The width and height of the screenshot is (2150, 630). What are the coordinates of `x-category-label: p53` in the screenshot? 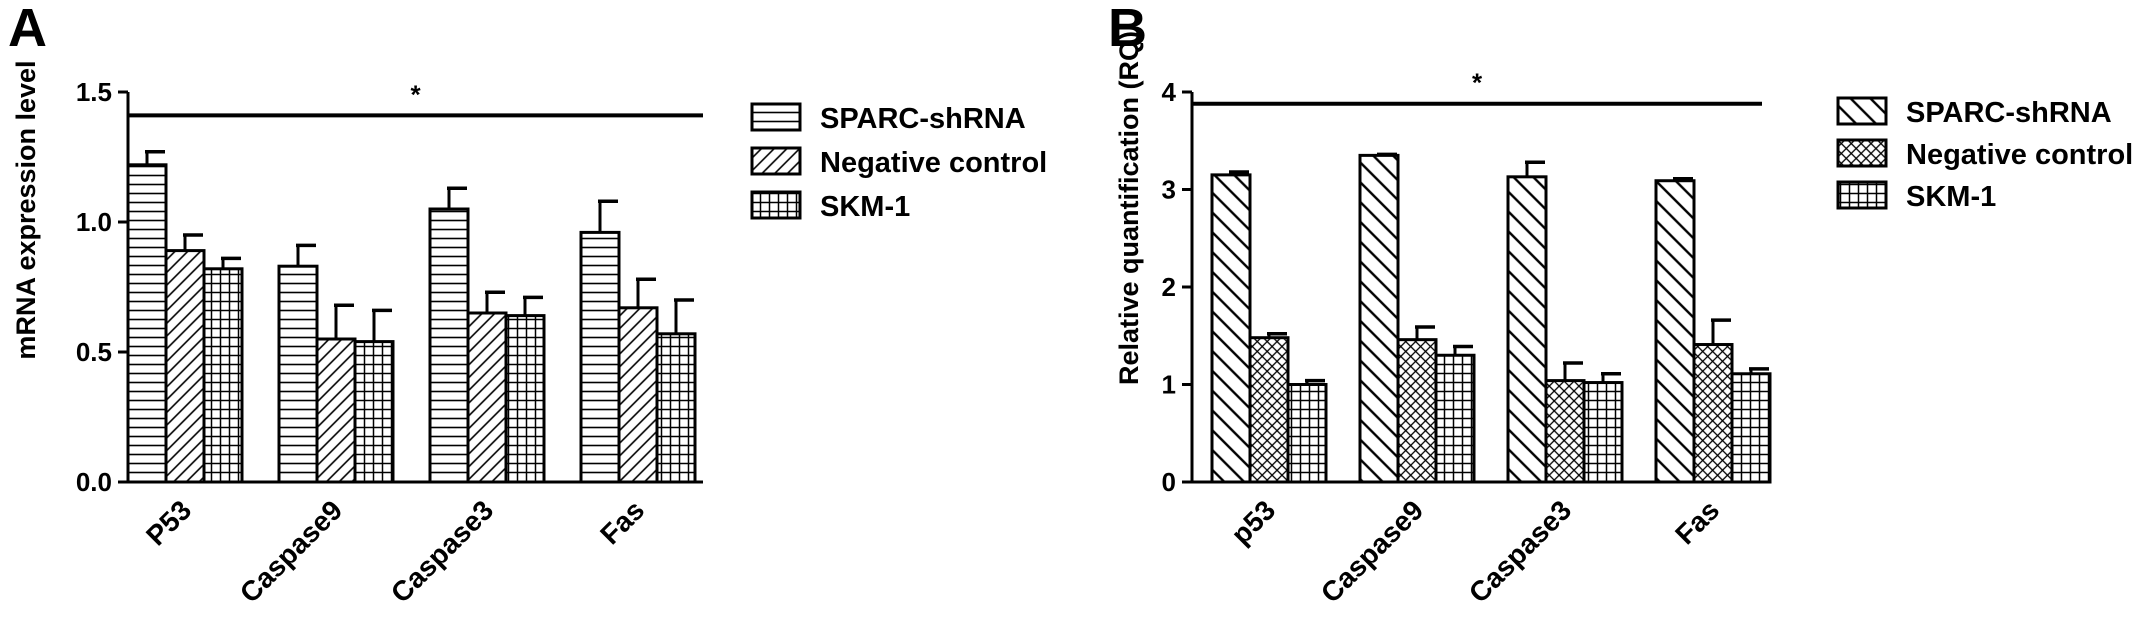 It's located at (1253, 522).